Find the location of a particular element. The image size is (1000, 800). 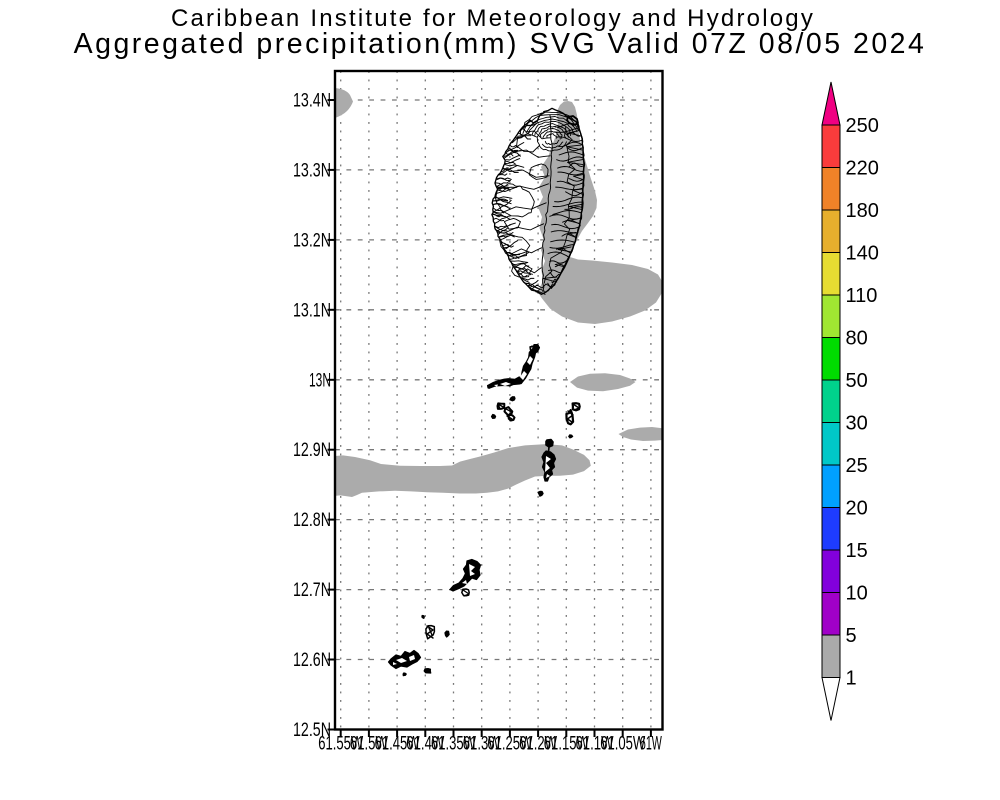

svg-text: 61.4W is located at coordinates (425, 744).